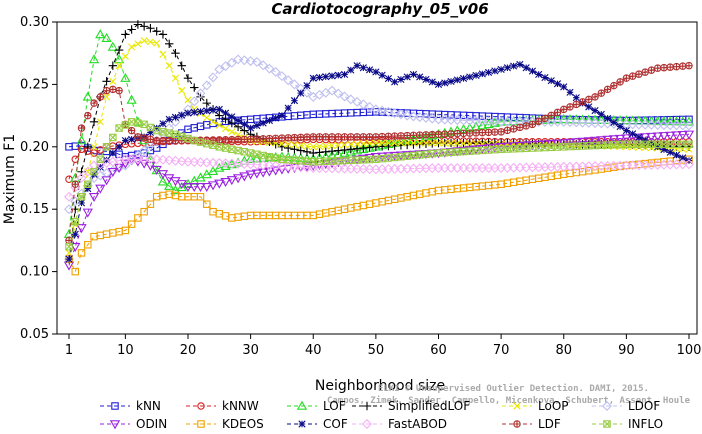  I want to click on legend-item: LoOP, so click(535, 406).